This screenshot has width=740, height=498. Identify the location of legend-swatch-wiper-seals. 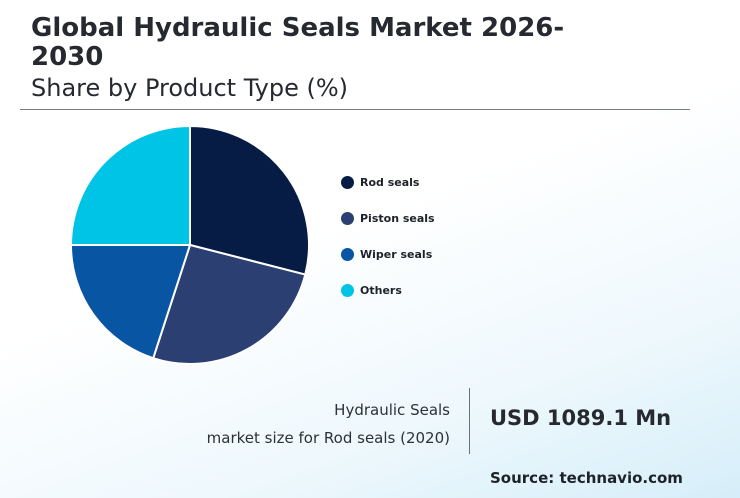
(347, 254).